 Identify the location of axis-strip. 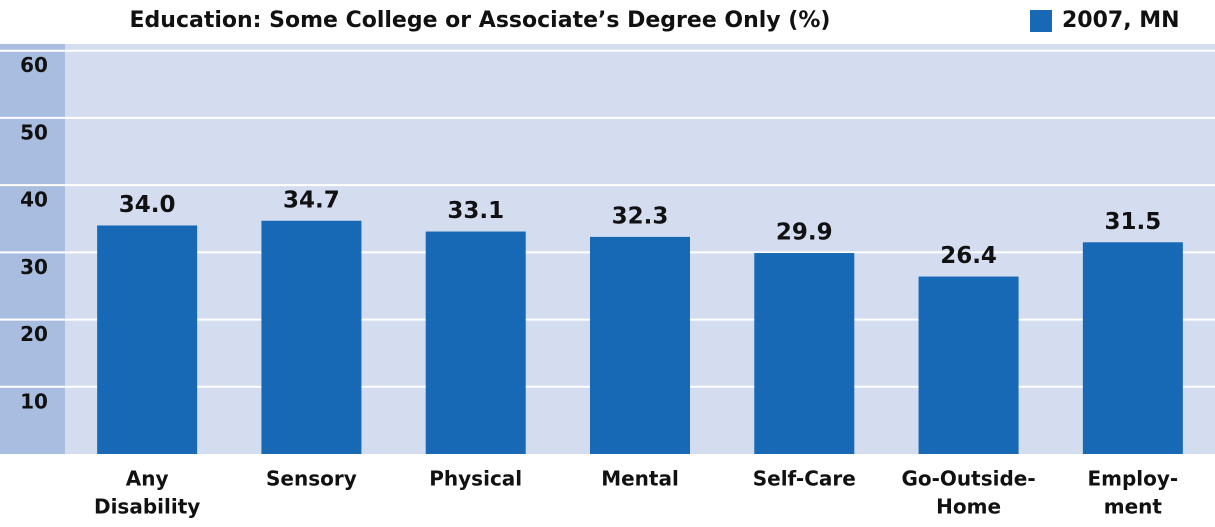
(32, 249).